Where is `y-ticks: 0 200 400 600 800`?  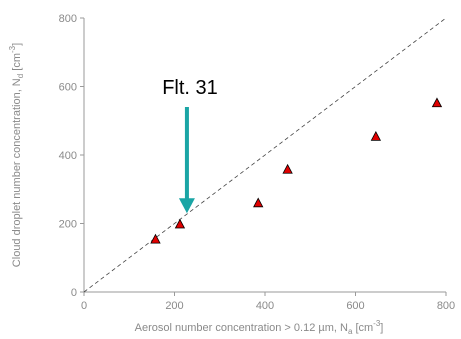
y-ticks: 0 200 400 600 800 is located at coordinates (71, 156).